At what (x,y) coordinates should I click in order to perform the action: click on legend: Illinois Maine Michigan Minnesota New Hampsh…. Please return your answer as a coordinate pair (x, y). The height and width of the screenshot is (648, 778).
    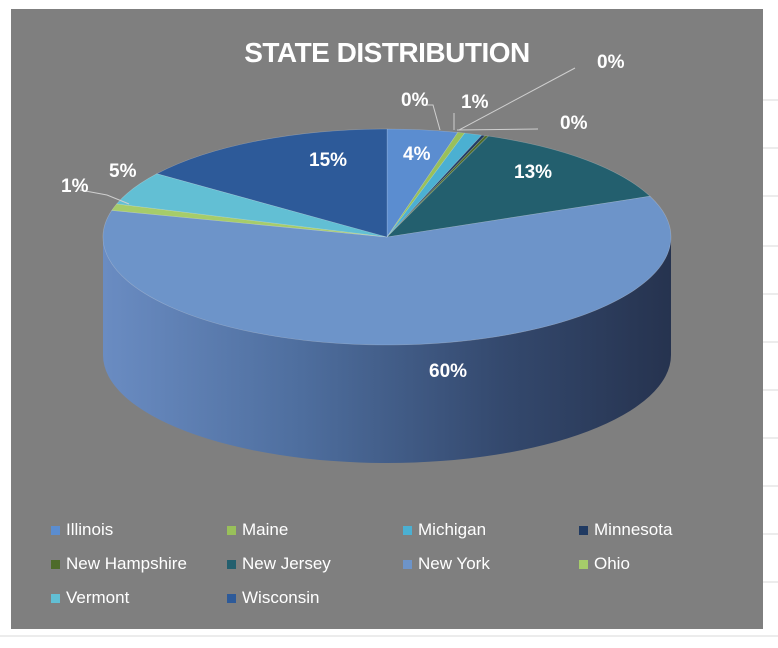
    Looking at the image, I should click on (401, 564).